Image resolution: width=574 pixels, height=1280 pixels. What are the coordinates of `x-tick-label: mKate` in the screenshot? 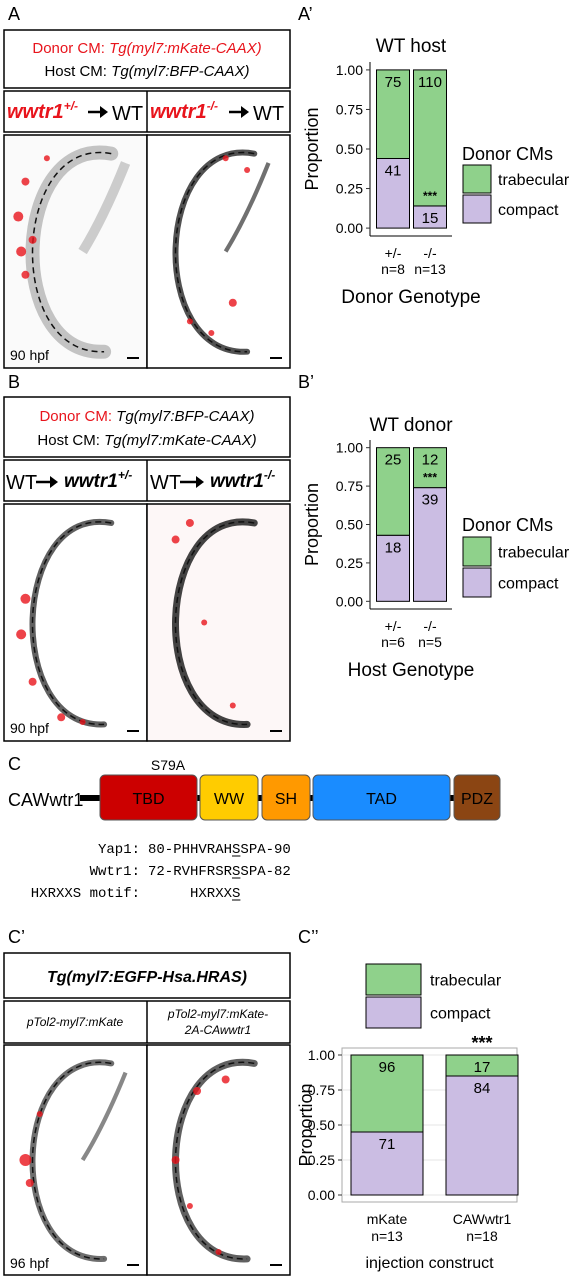 It's located at (387, 1219).